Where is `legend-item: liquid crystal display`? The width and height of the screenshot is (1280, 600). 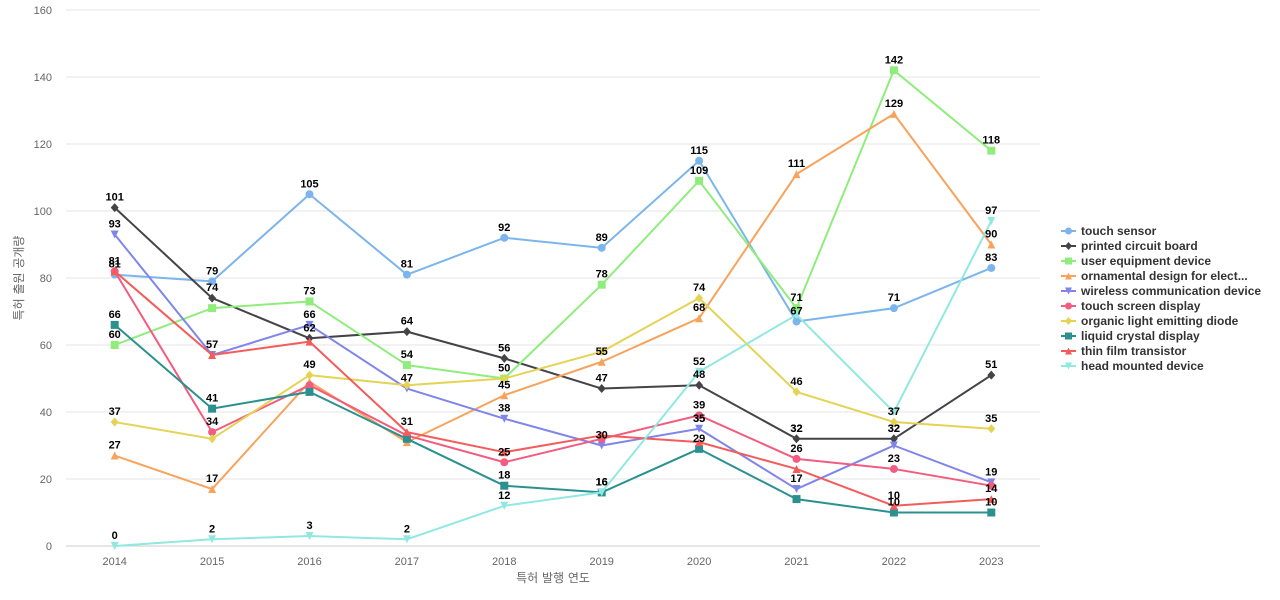
legend-item: liquid crystal display is located at coordinates (1130, 336).